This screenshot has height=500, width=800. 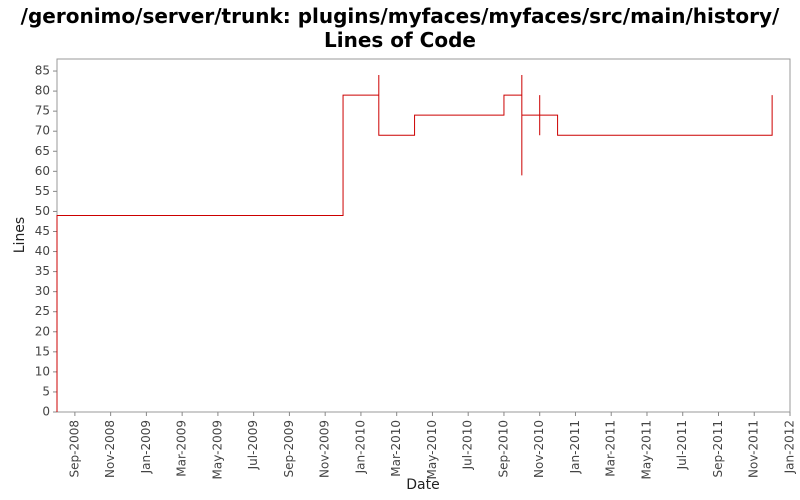 I want to click on x-tick-label: Jan-2010, so click(x=360, y=447).